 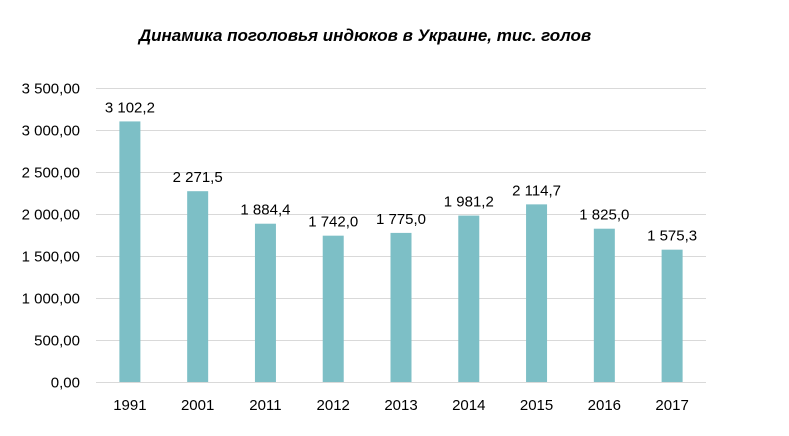 What do you see at coordinates (197, 405) in the screenshot?
I see `x-tick-label: 2001` at bounding box center [197, 405].